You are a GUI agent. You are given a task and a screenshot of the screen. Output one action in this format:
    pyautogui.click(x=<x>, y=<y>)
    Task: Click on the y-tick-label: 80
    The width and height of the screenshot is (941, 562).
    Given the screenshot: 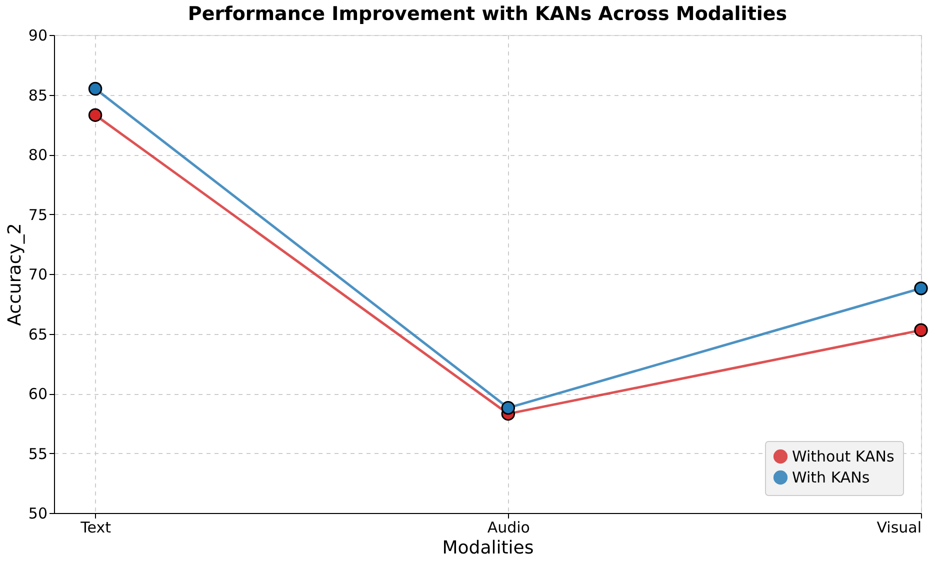 What is the action you would take?
    pyautogui.click(x=38, y=155)
    